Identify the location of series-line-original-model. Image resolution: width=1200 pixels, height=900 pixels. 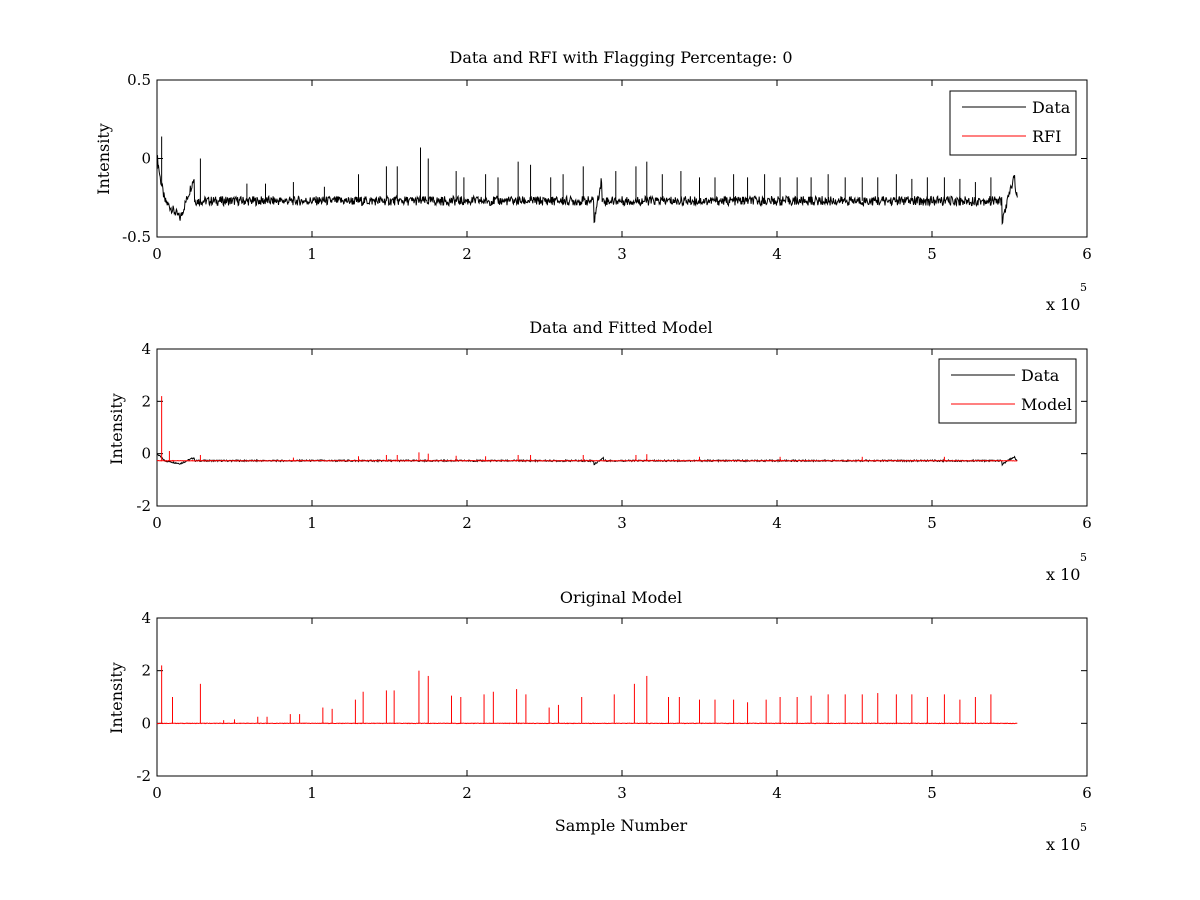
(587, 723).